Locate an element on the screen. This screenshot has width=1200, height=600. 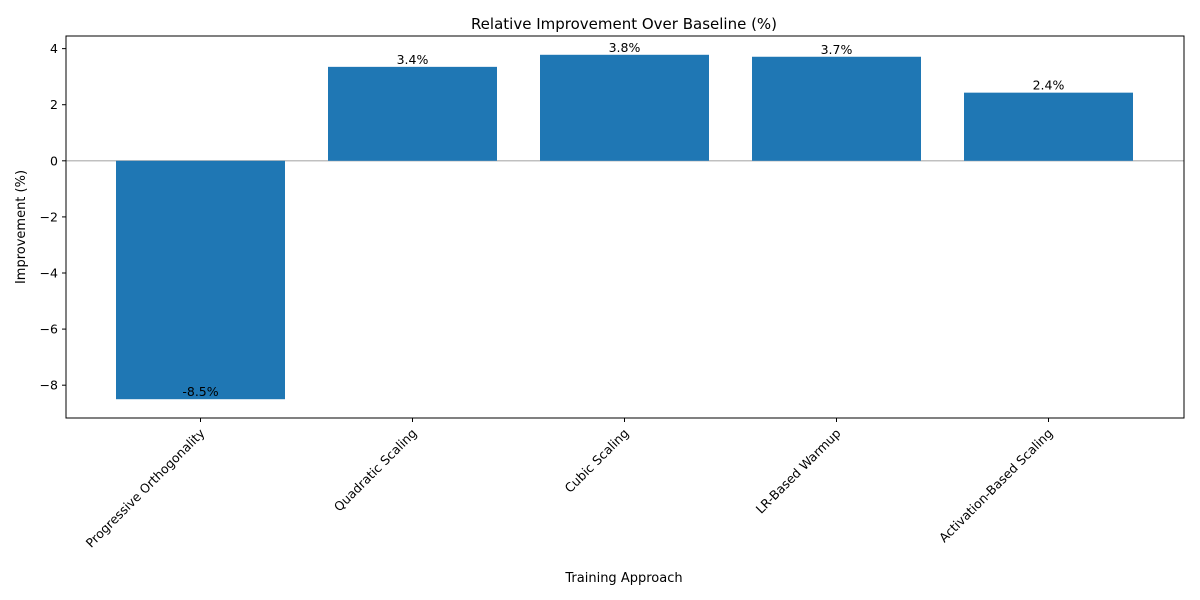
y-tick-label: −4 is located at coordinates (49, 272).